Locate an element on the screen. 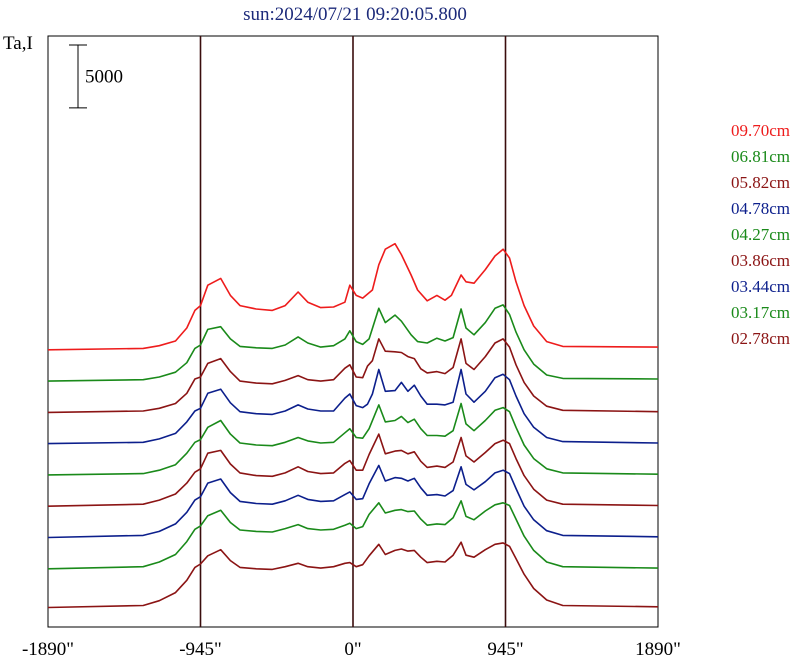 Image resolution: width=807 pixels, height=662 pixels. scale-bar-label: 5000 is located at coordinates (104, 76).